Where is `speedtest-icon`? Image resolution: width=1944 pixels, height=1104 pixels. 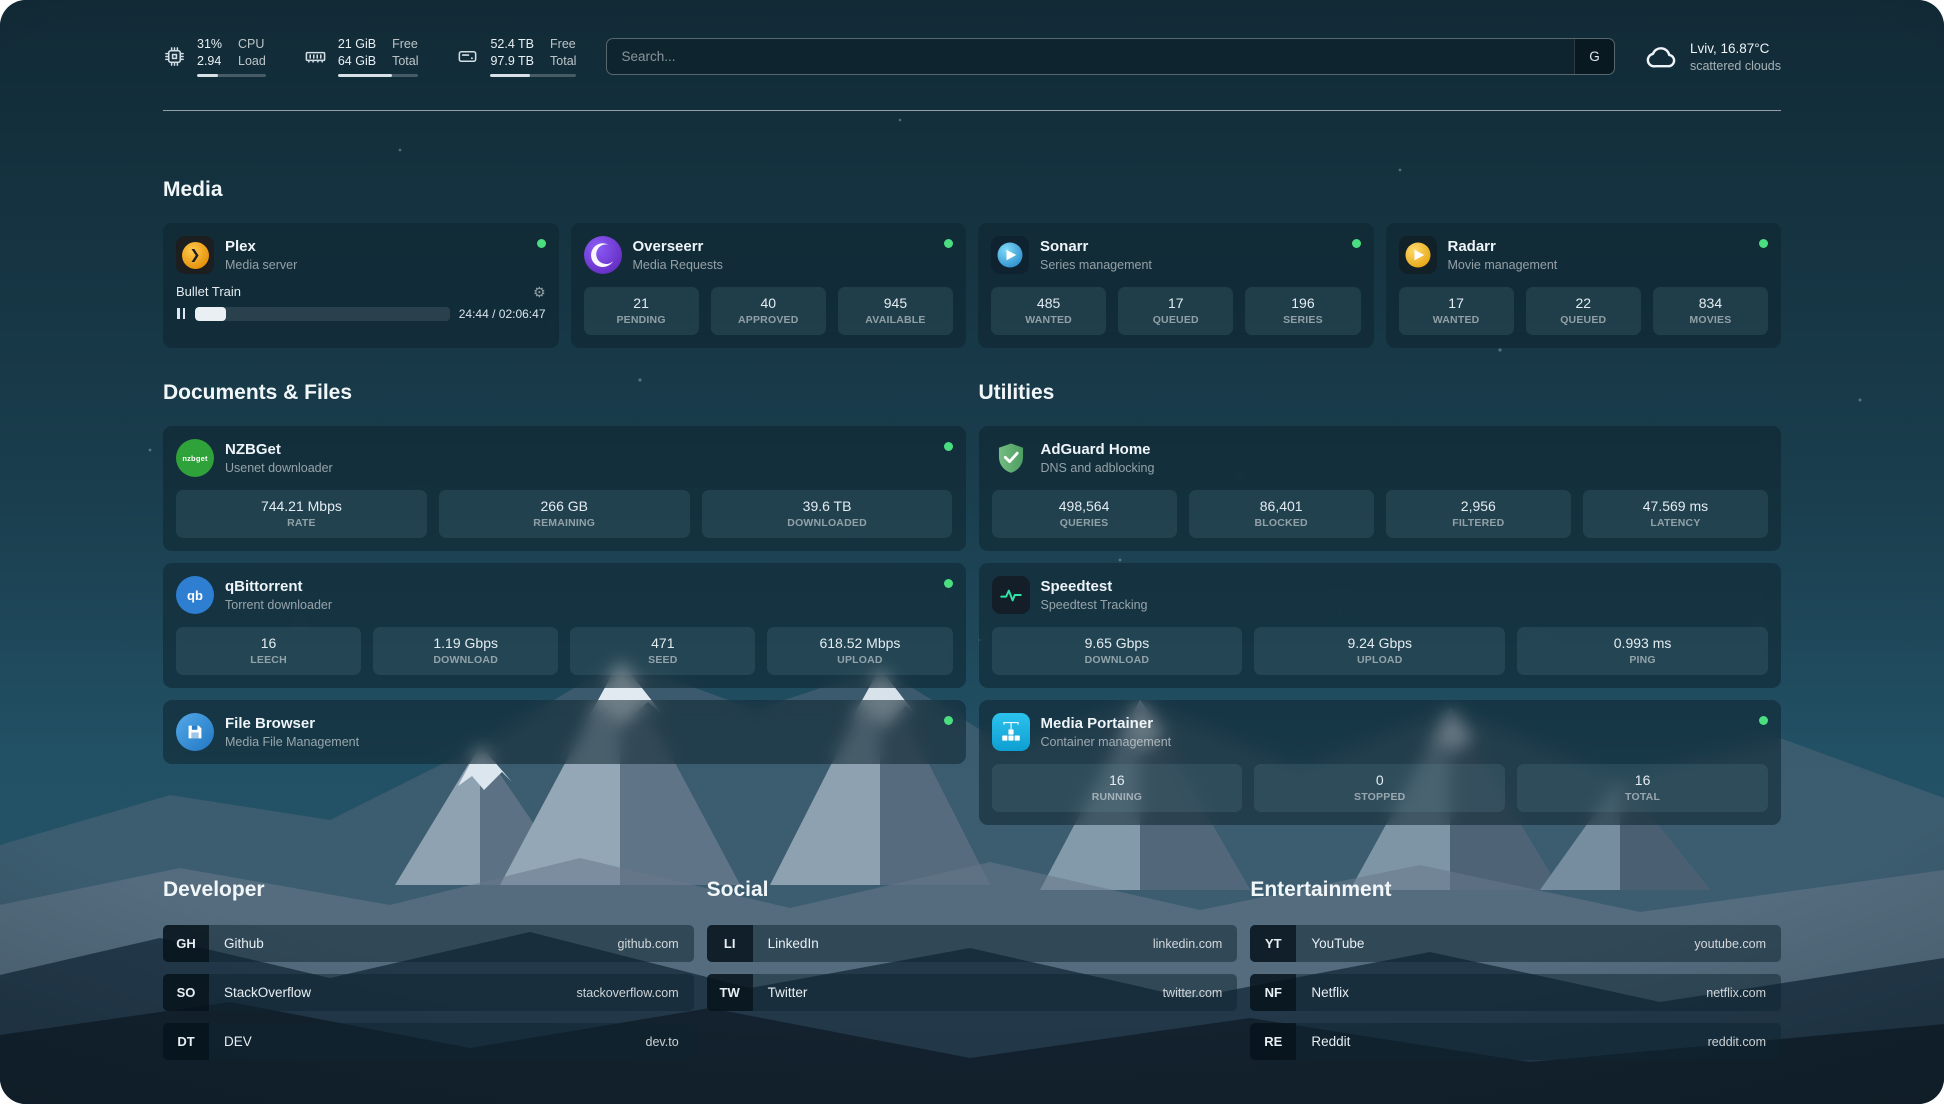
speedtest-icon is located at coordinates (1010, 595).